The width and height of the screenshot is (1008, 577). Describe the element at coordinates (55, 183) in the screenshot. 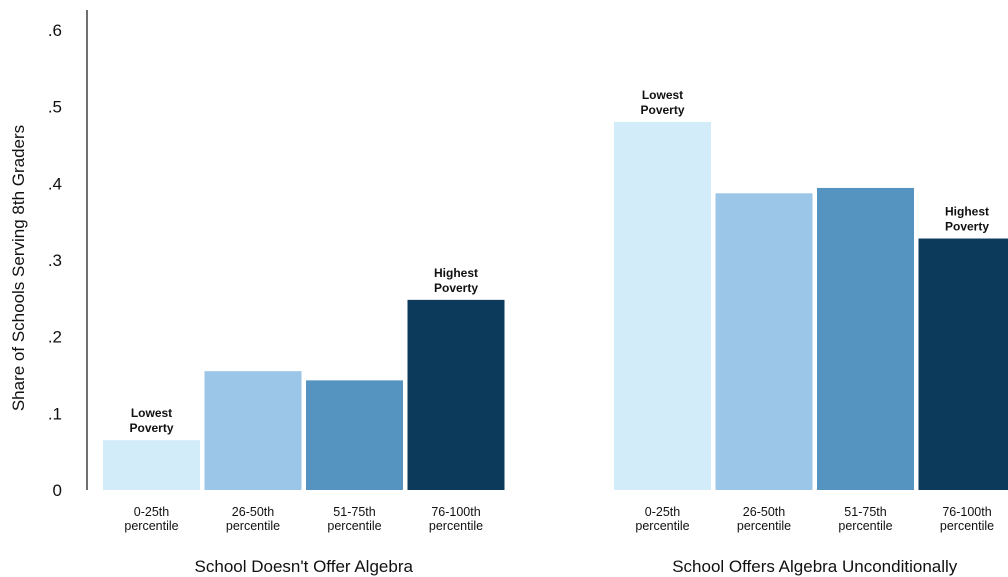

I see `y-tick-label: .4` at that location.